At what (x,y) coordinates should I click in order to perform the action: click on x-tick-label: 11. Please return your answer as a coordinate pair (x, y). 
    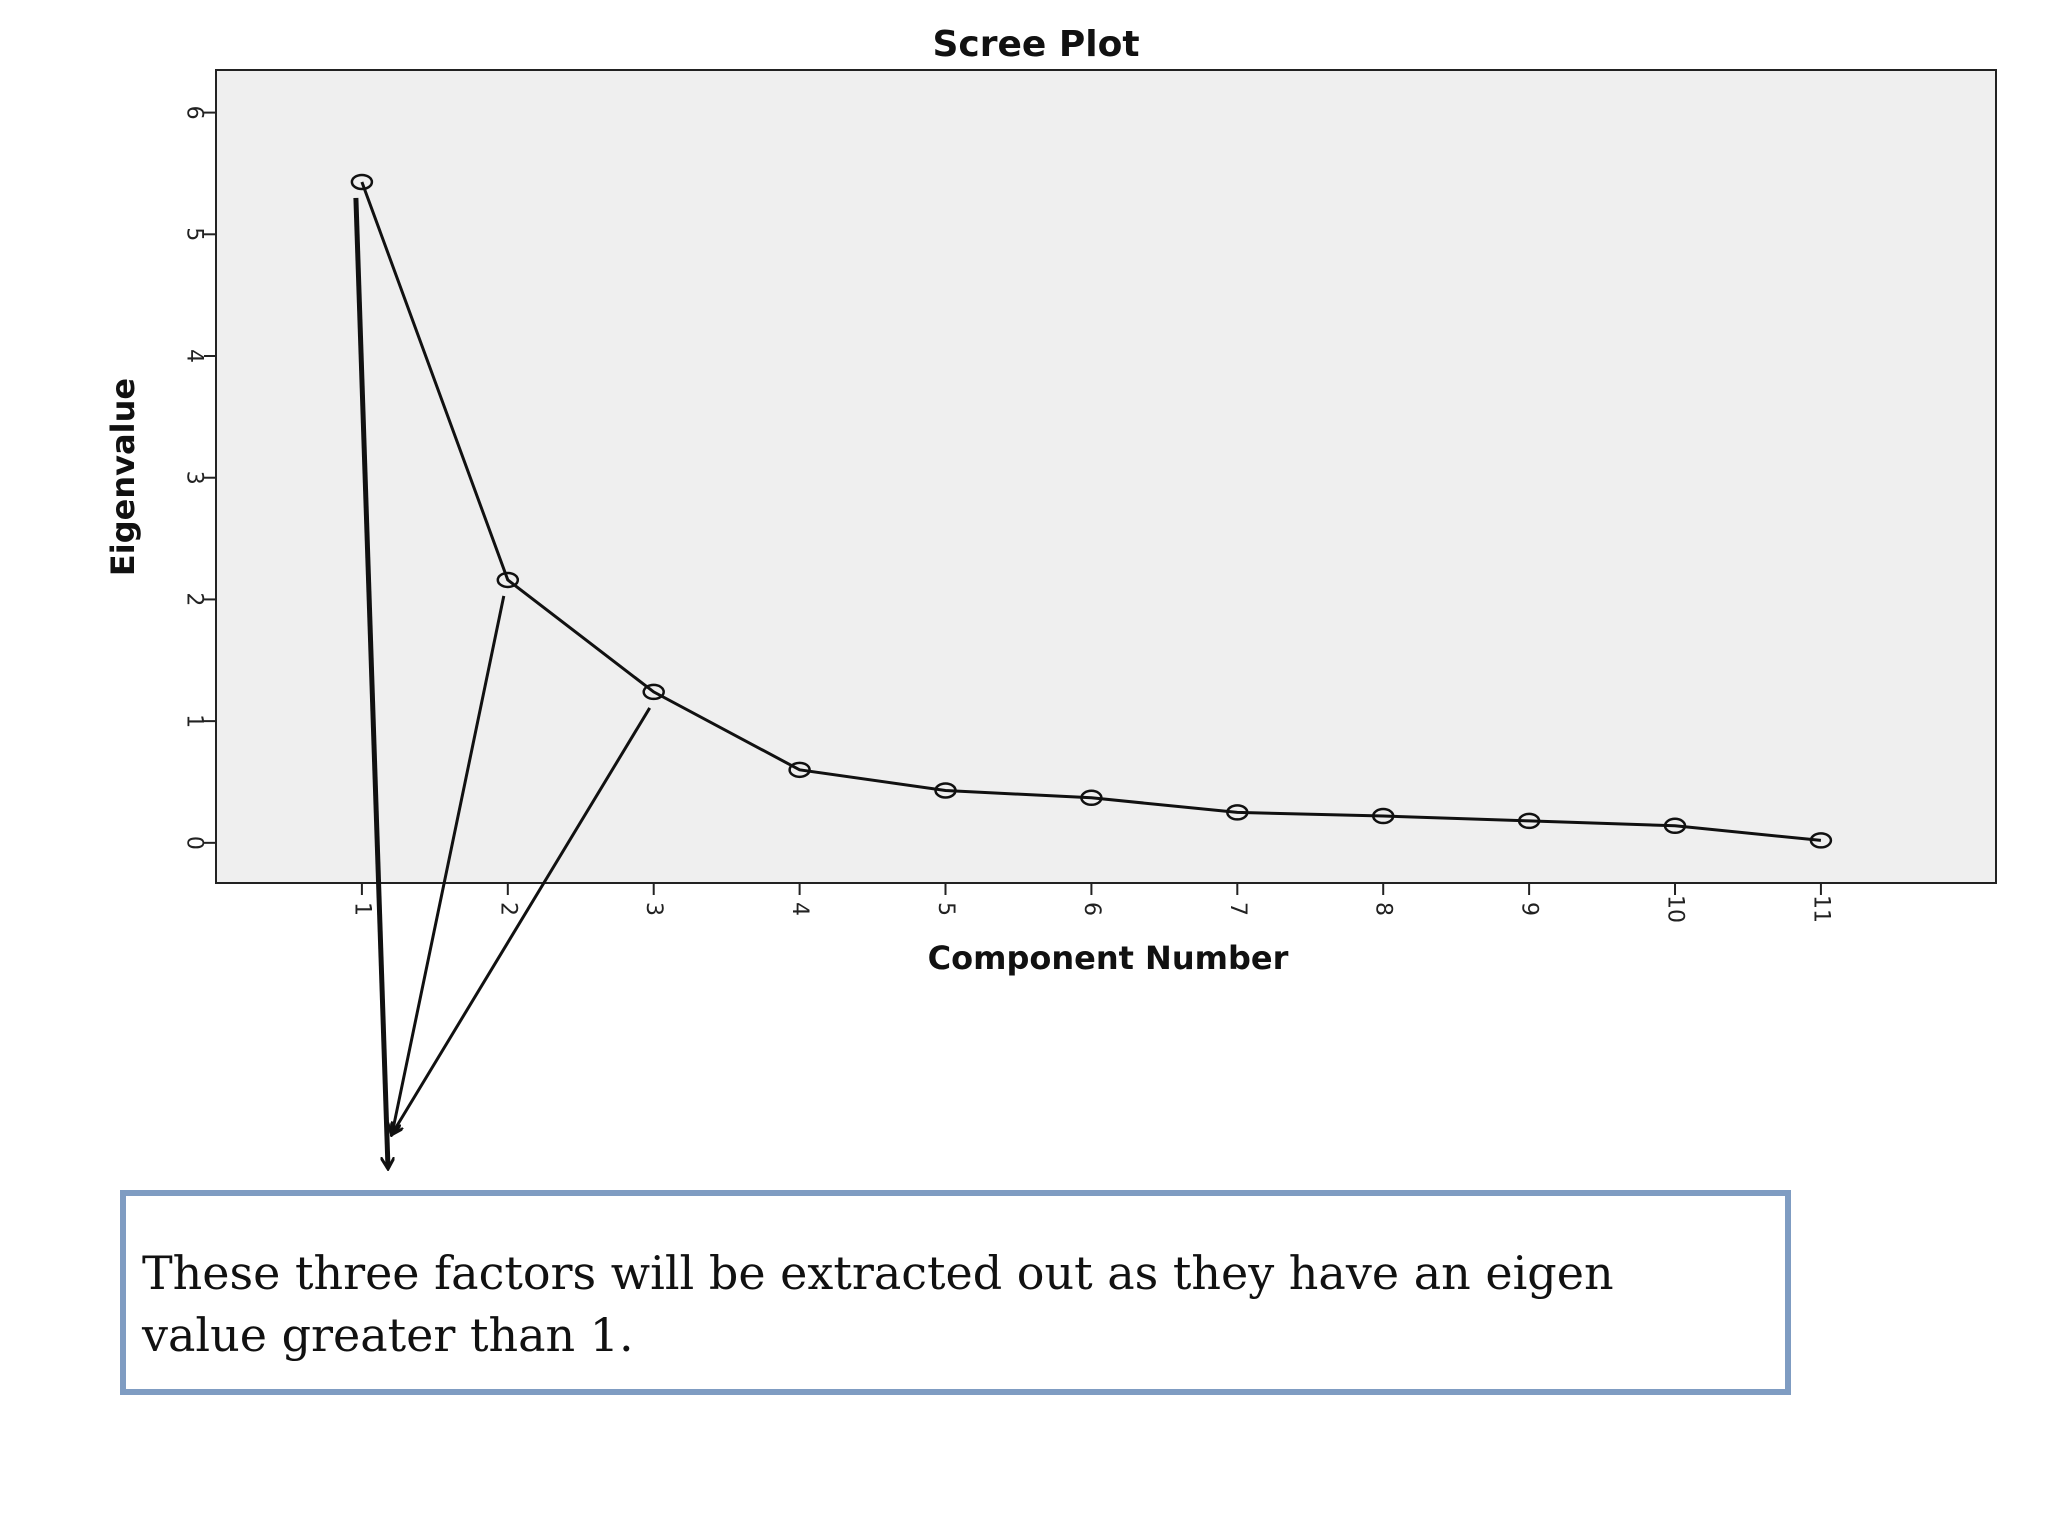
    Looking at the image, I should click on (1820, 909).